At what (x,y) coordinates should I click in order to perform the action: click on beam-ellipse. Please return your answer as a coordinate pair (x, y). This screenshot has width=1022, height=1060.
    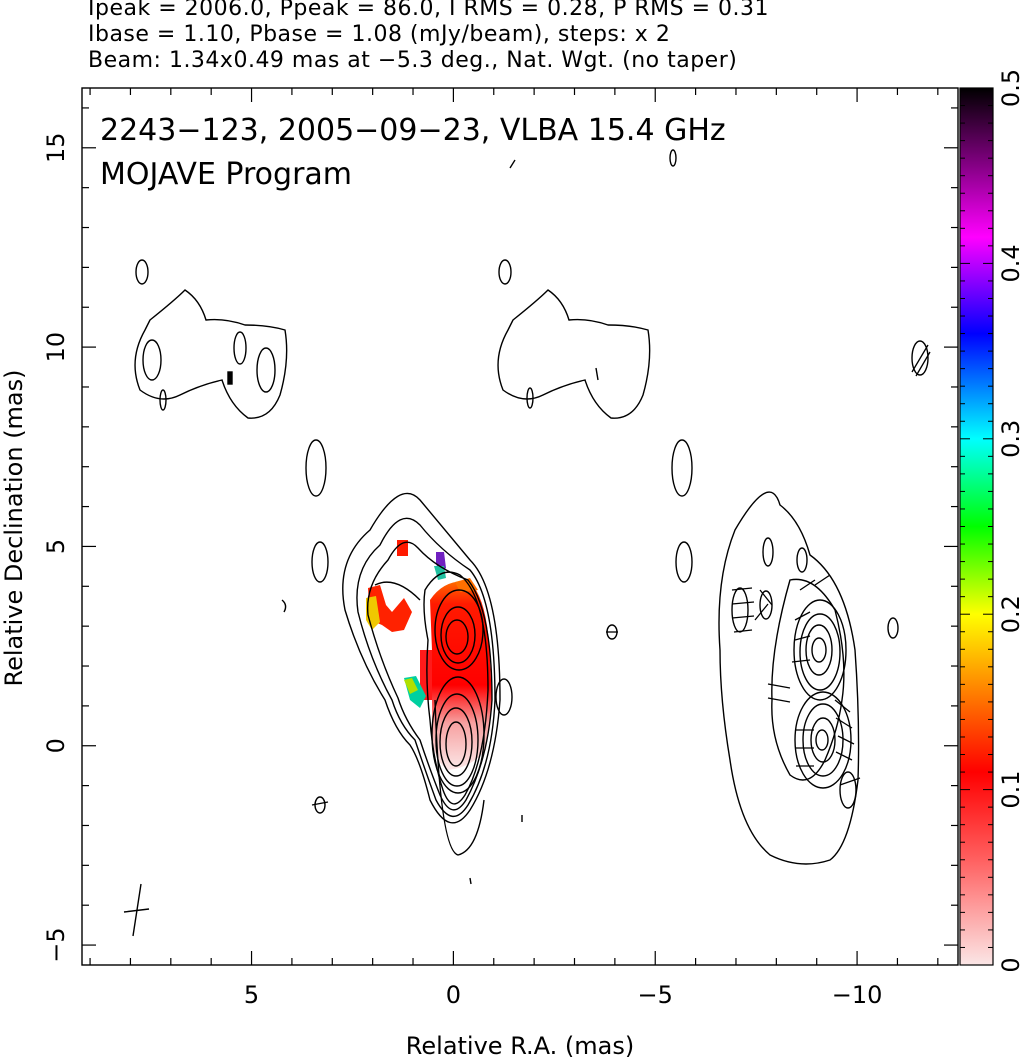
    Looking at the image, I should click on (136, 910).